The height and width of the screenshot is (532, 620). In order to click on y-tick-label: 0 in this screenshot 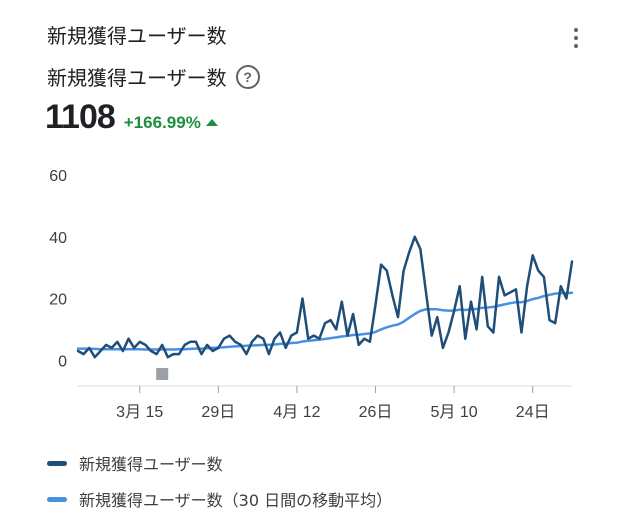, I will do `click(62, 361)`.